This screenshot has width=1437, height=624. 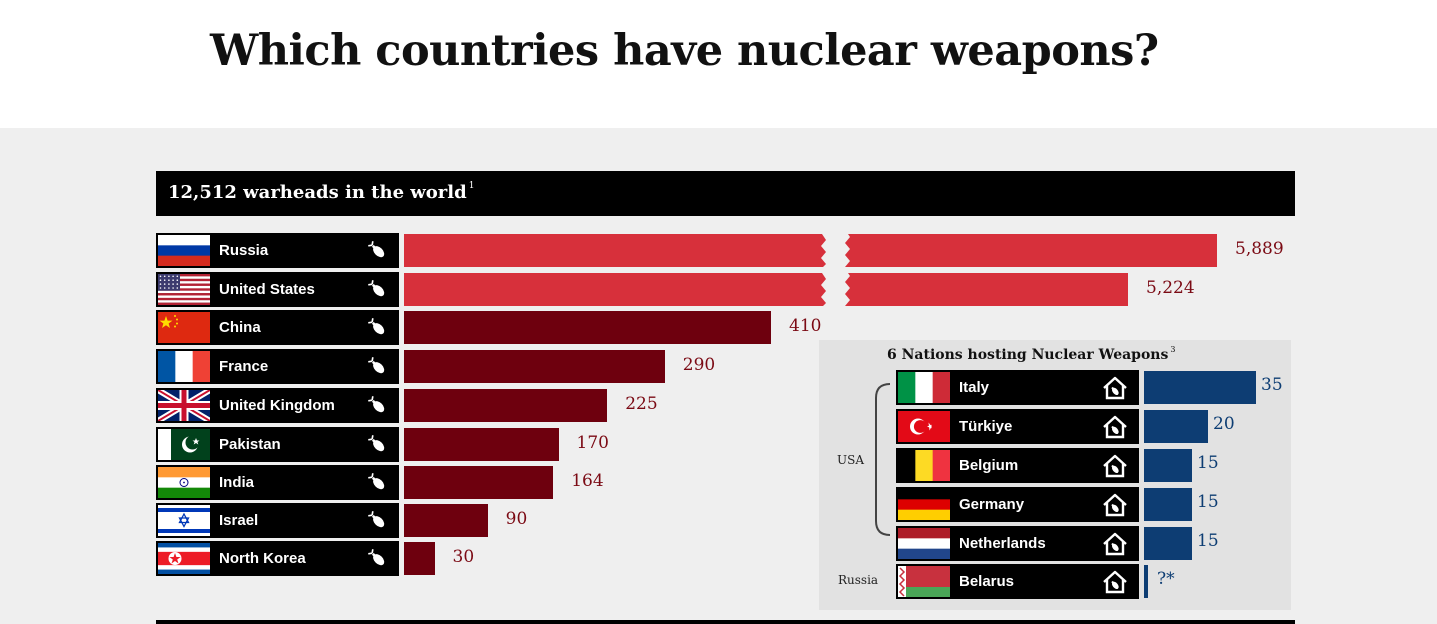 What do you see at coordinates (684, 51) in the screenshot?
I see `page-title: Which countries have nuclear weapons?` at bounding box center [684, 51].